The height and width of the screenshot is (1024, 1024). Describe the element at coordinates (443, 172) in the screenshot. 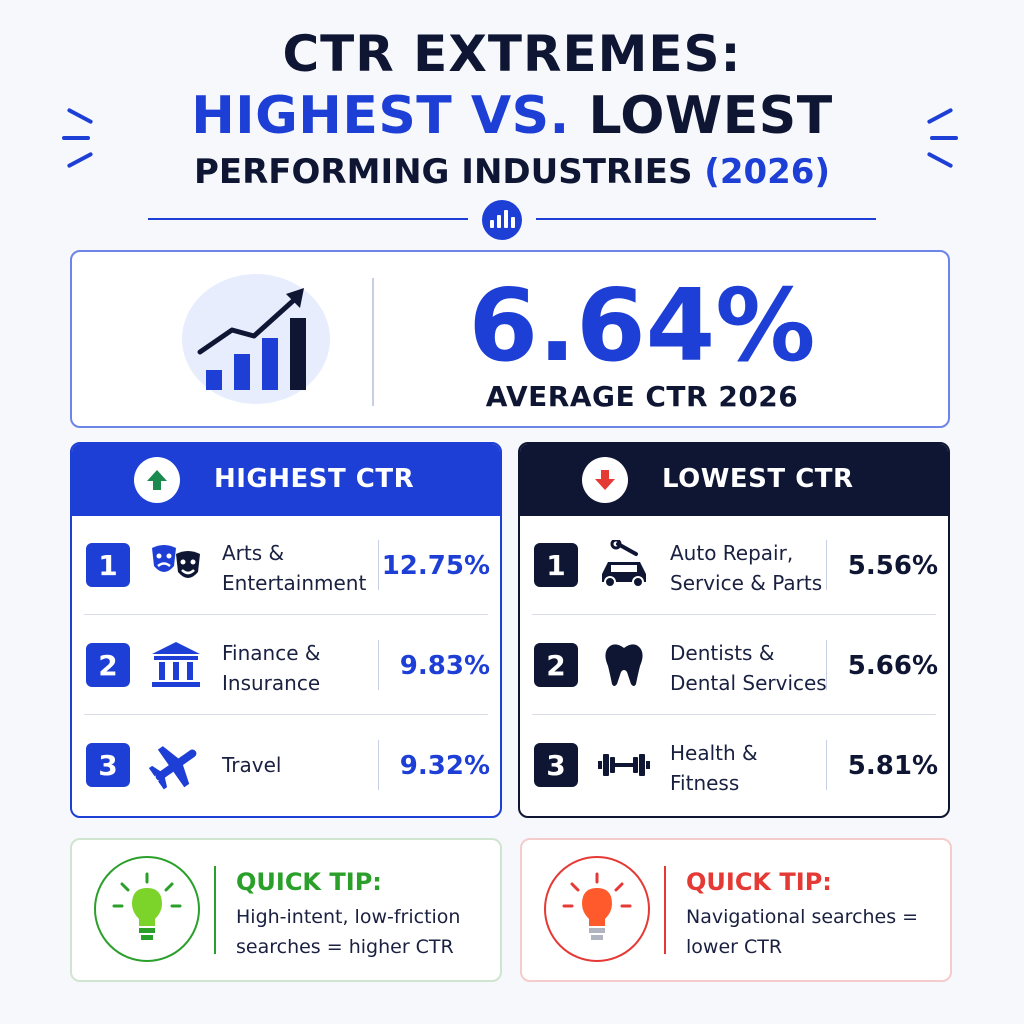

I see `title-performing-industries: PERFORMING INDUSTRIES` at that location.